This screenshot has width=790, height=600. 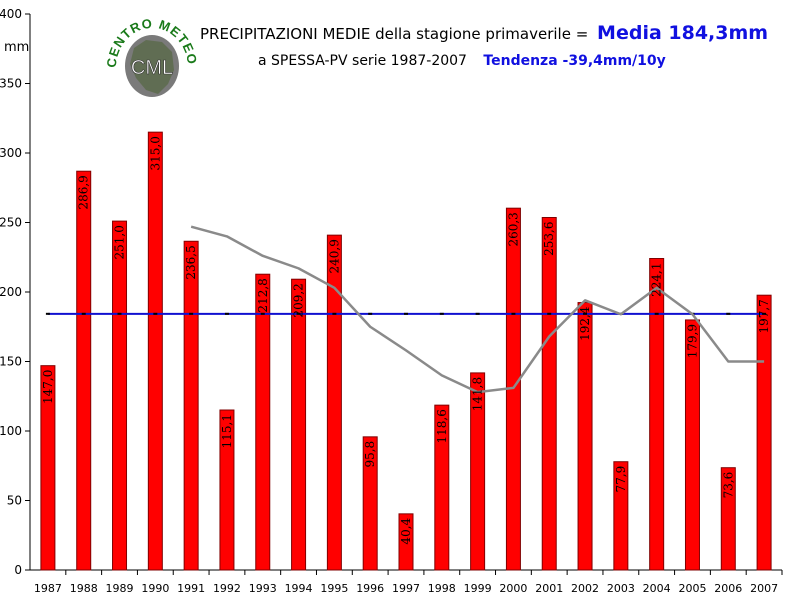 What do you see at coordinates (513, 229) in the screenshot?
I see `bar-value-label: 260,3` at bounding box center [513, 229].